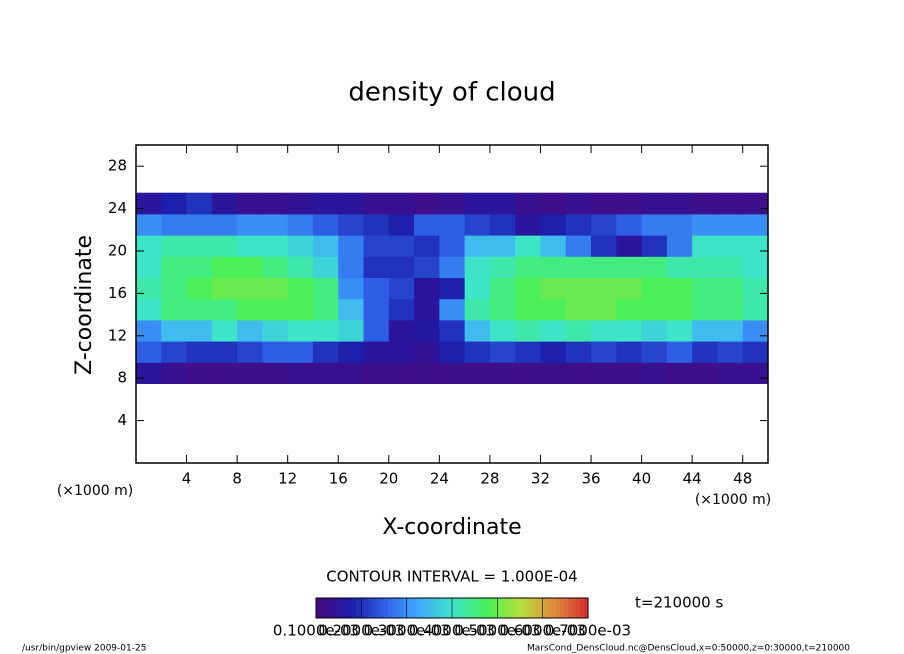 This screenshot has height=654, width=904. What do you see at coordinates (692, 479) in the screenshot?
I see `x-tick-label: 44` at bounding box center [692, 479].